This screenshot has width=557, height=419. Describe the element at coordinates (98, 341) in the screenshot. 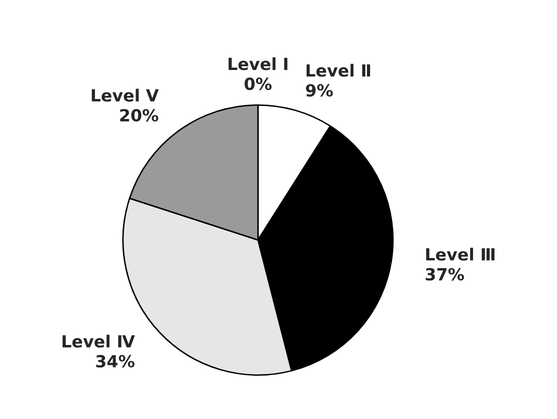

I see `slice-label: Level Ⅳ` at that location.